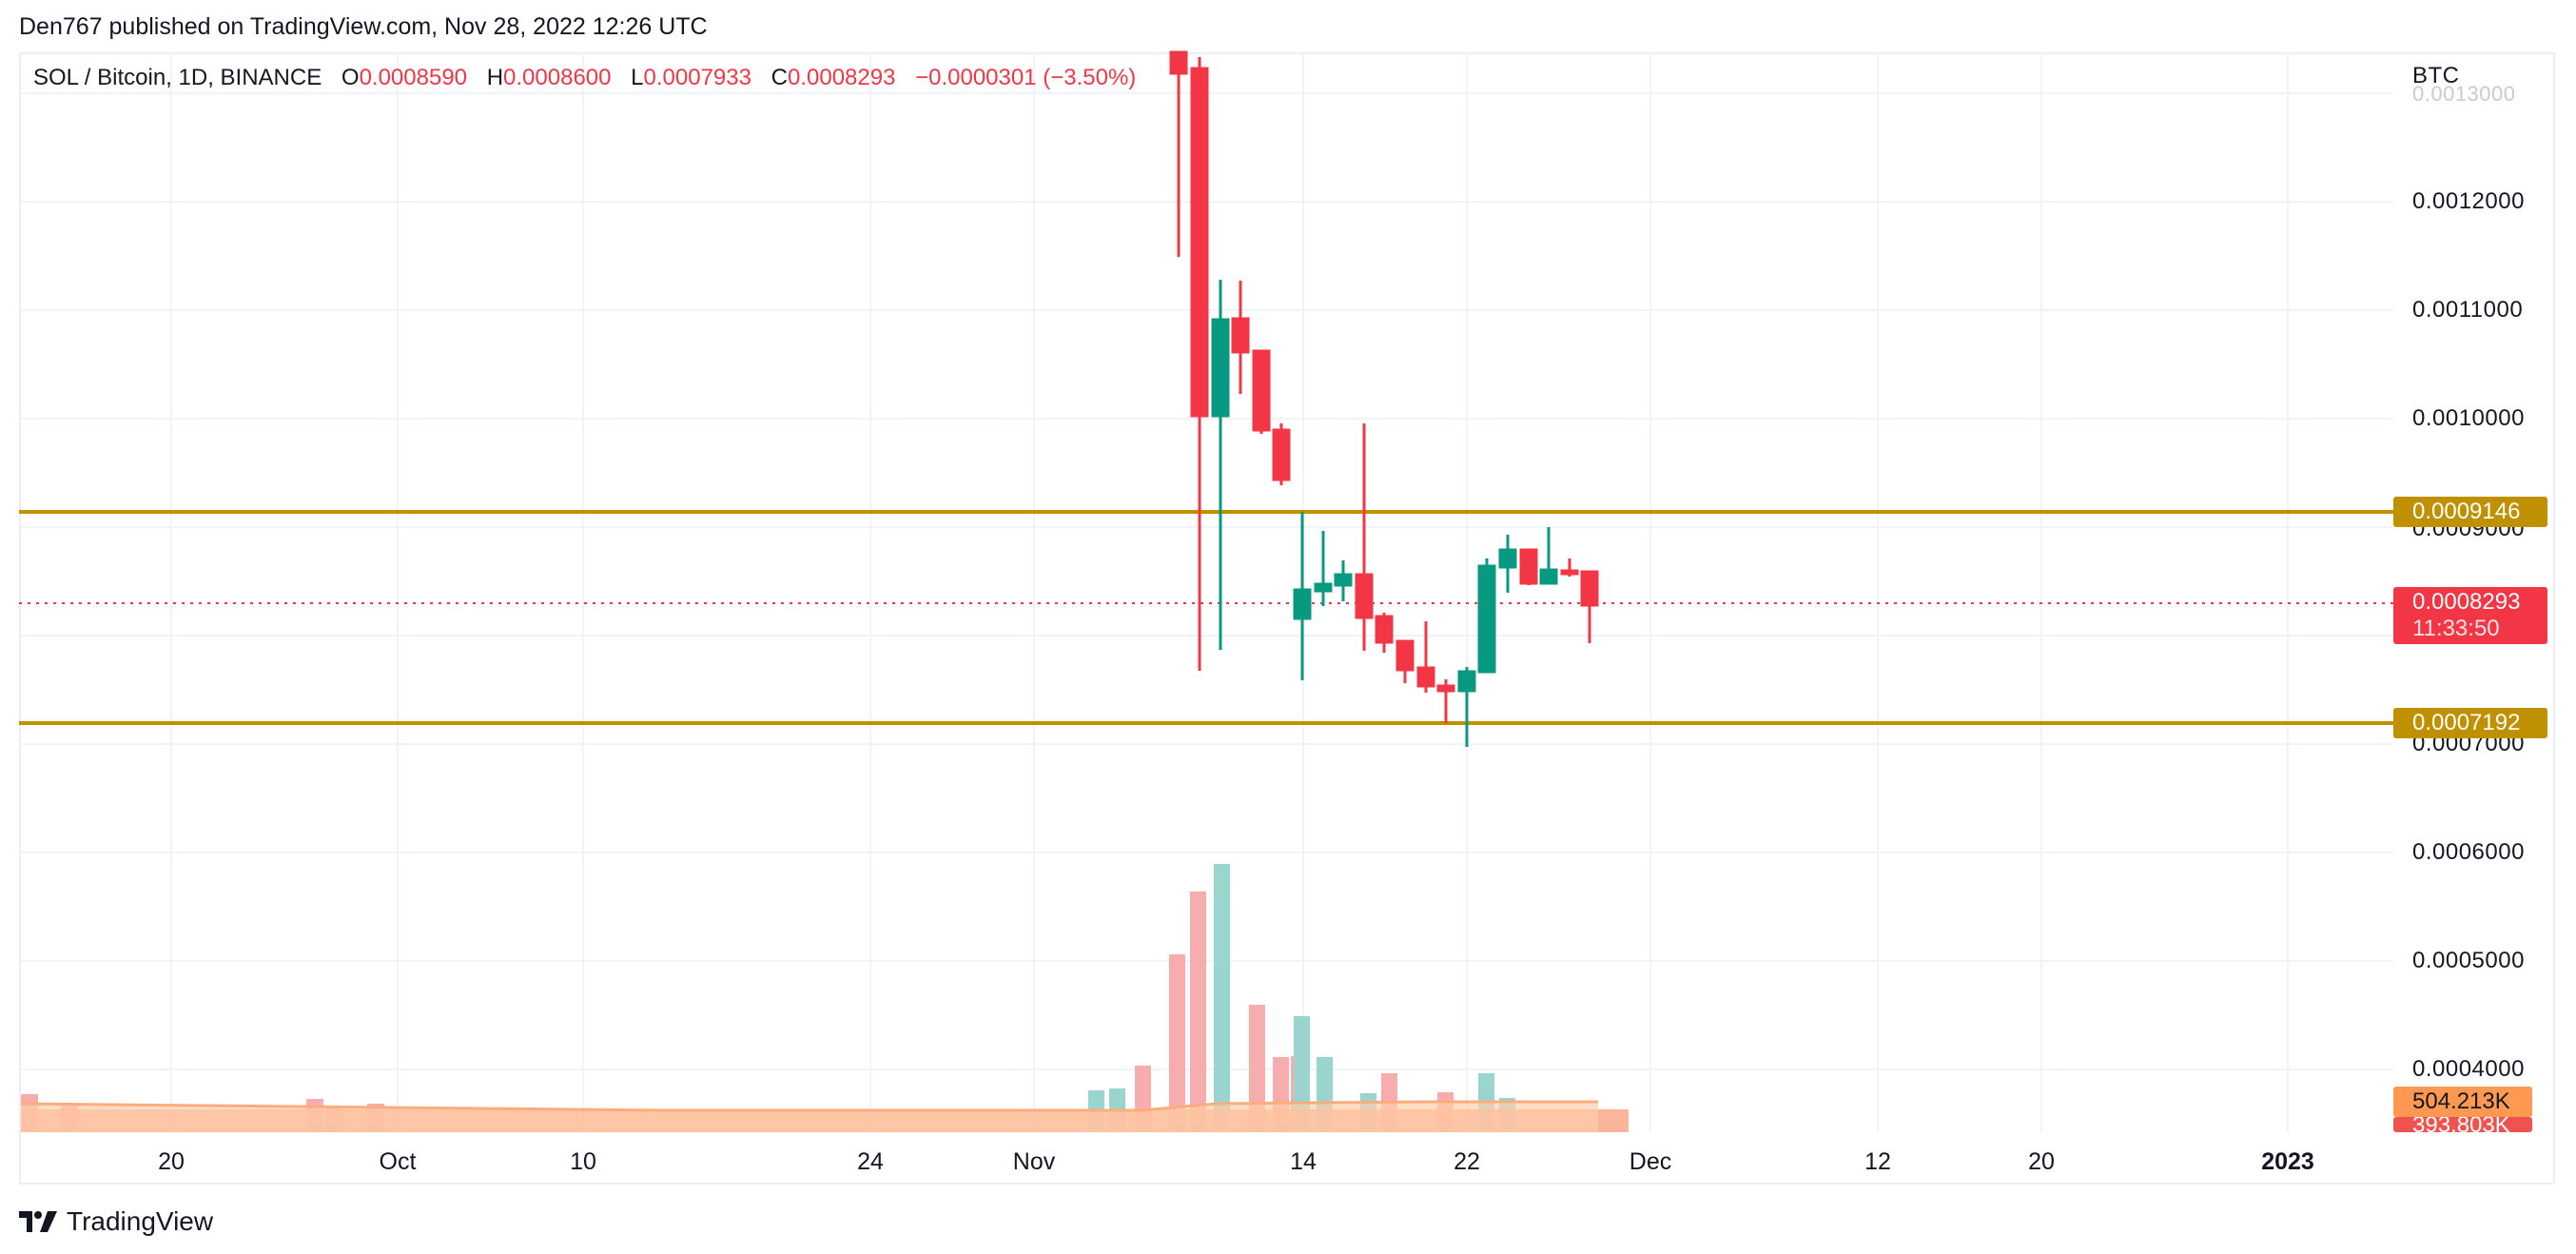 The width and height of the screenshot is (2576, 1254). I want to click on price-tick: 0.0012000, so click(2468, 201).